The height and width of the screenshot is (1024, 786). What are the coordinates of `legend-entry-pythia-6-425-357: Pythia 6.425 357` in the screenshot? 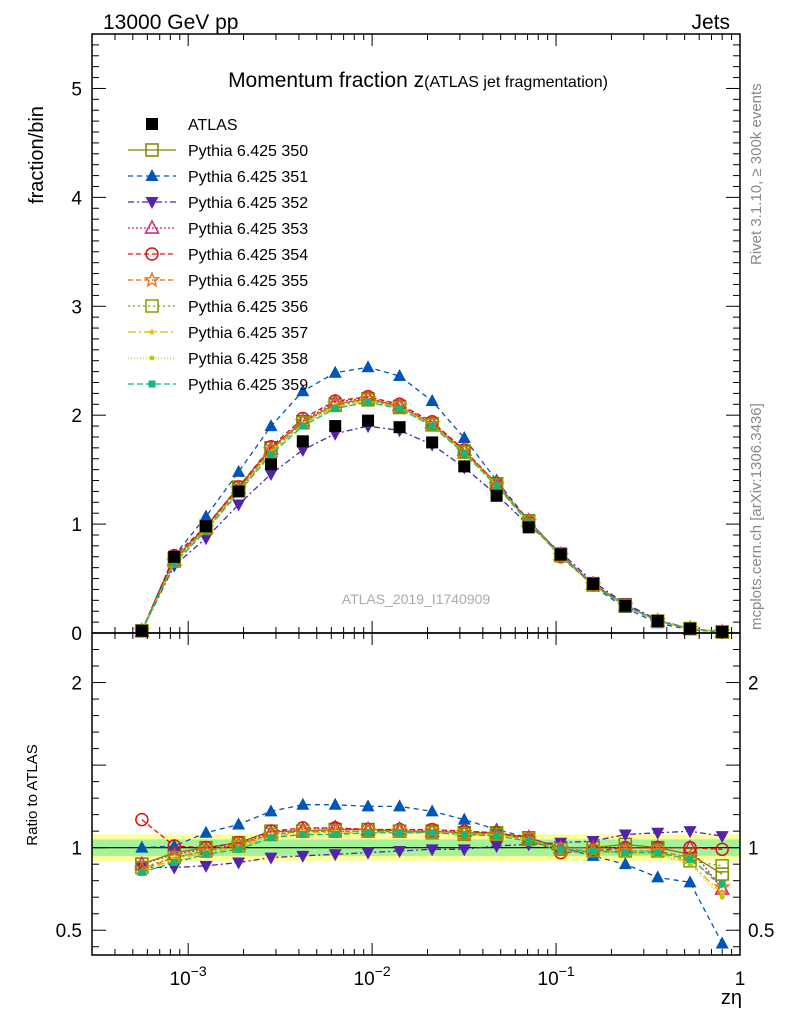 It's located at (218, 333).